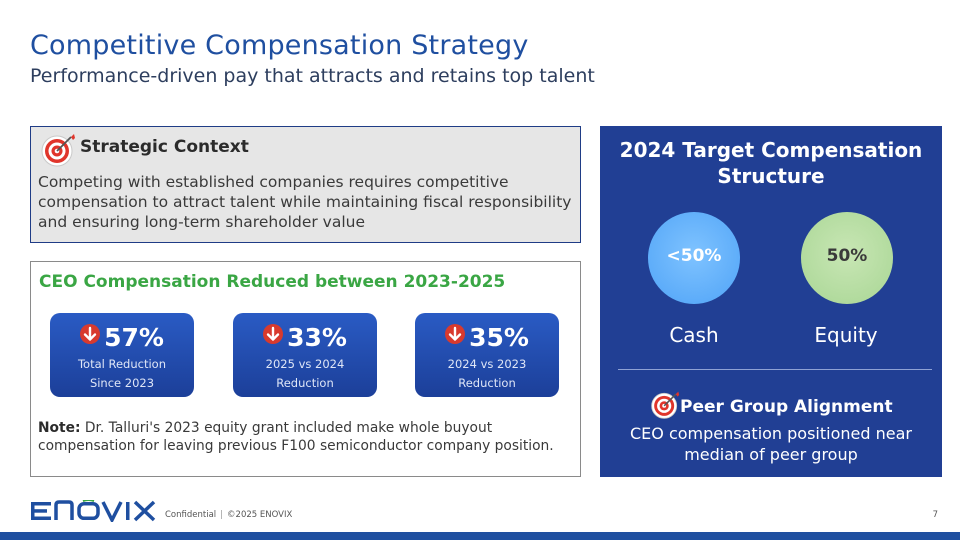 The height and width of the screenshot is (540, 960). What do you see at coordinates (305, 364) in the screenshot?
I see `stat-label: 2025 vs 2024` at bounding box center [305, 364].